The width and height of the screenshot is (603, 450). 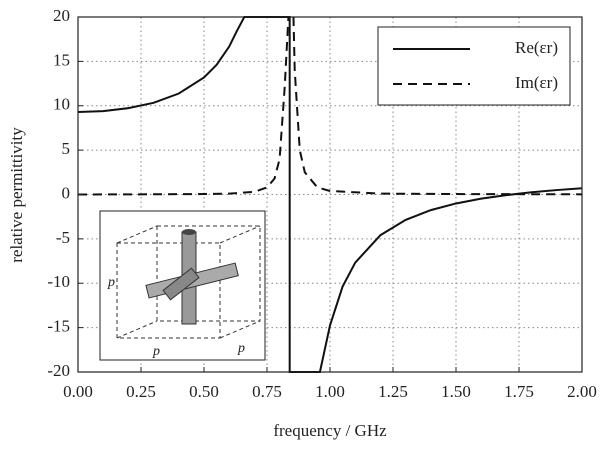 What do you see at coordinates (474, 66) in the screenshot?
I see `legend-box` at bounding box center [474, 66].